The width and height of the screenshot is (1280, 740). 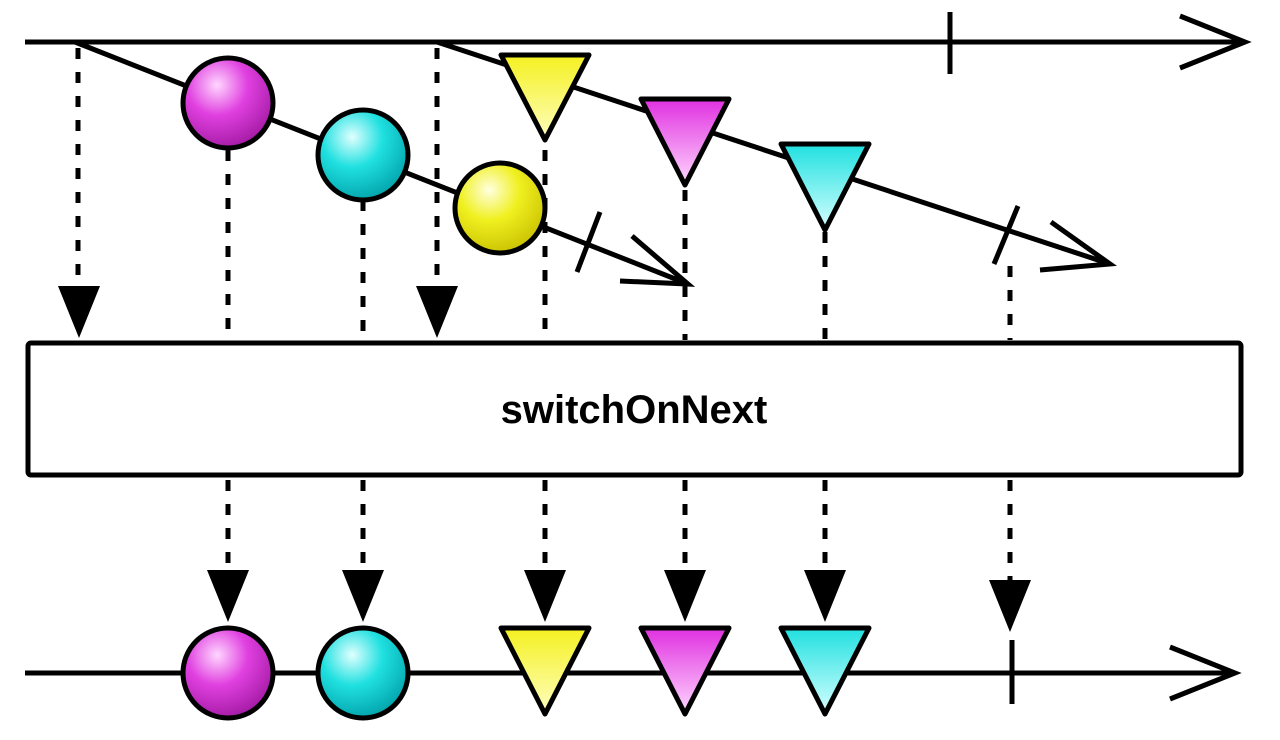 What do you see at coordinates (1006, 235) in the screenshot?
I see `inner-stream-2-termination-tick` at bounding box center [1006, 235].